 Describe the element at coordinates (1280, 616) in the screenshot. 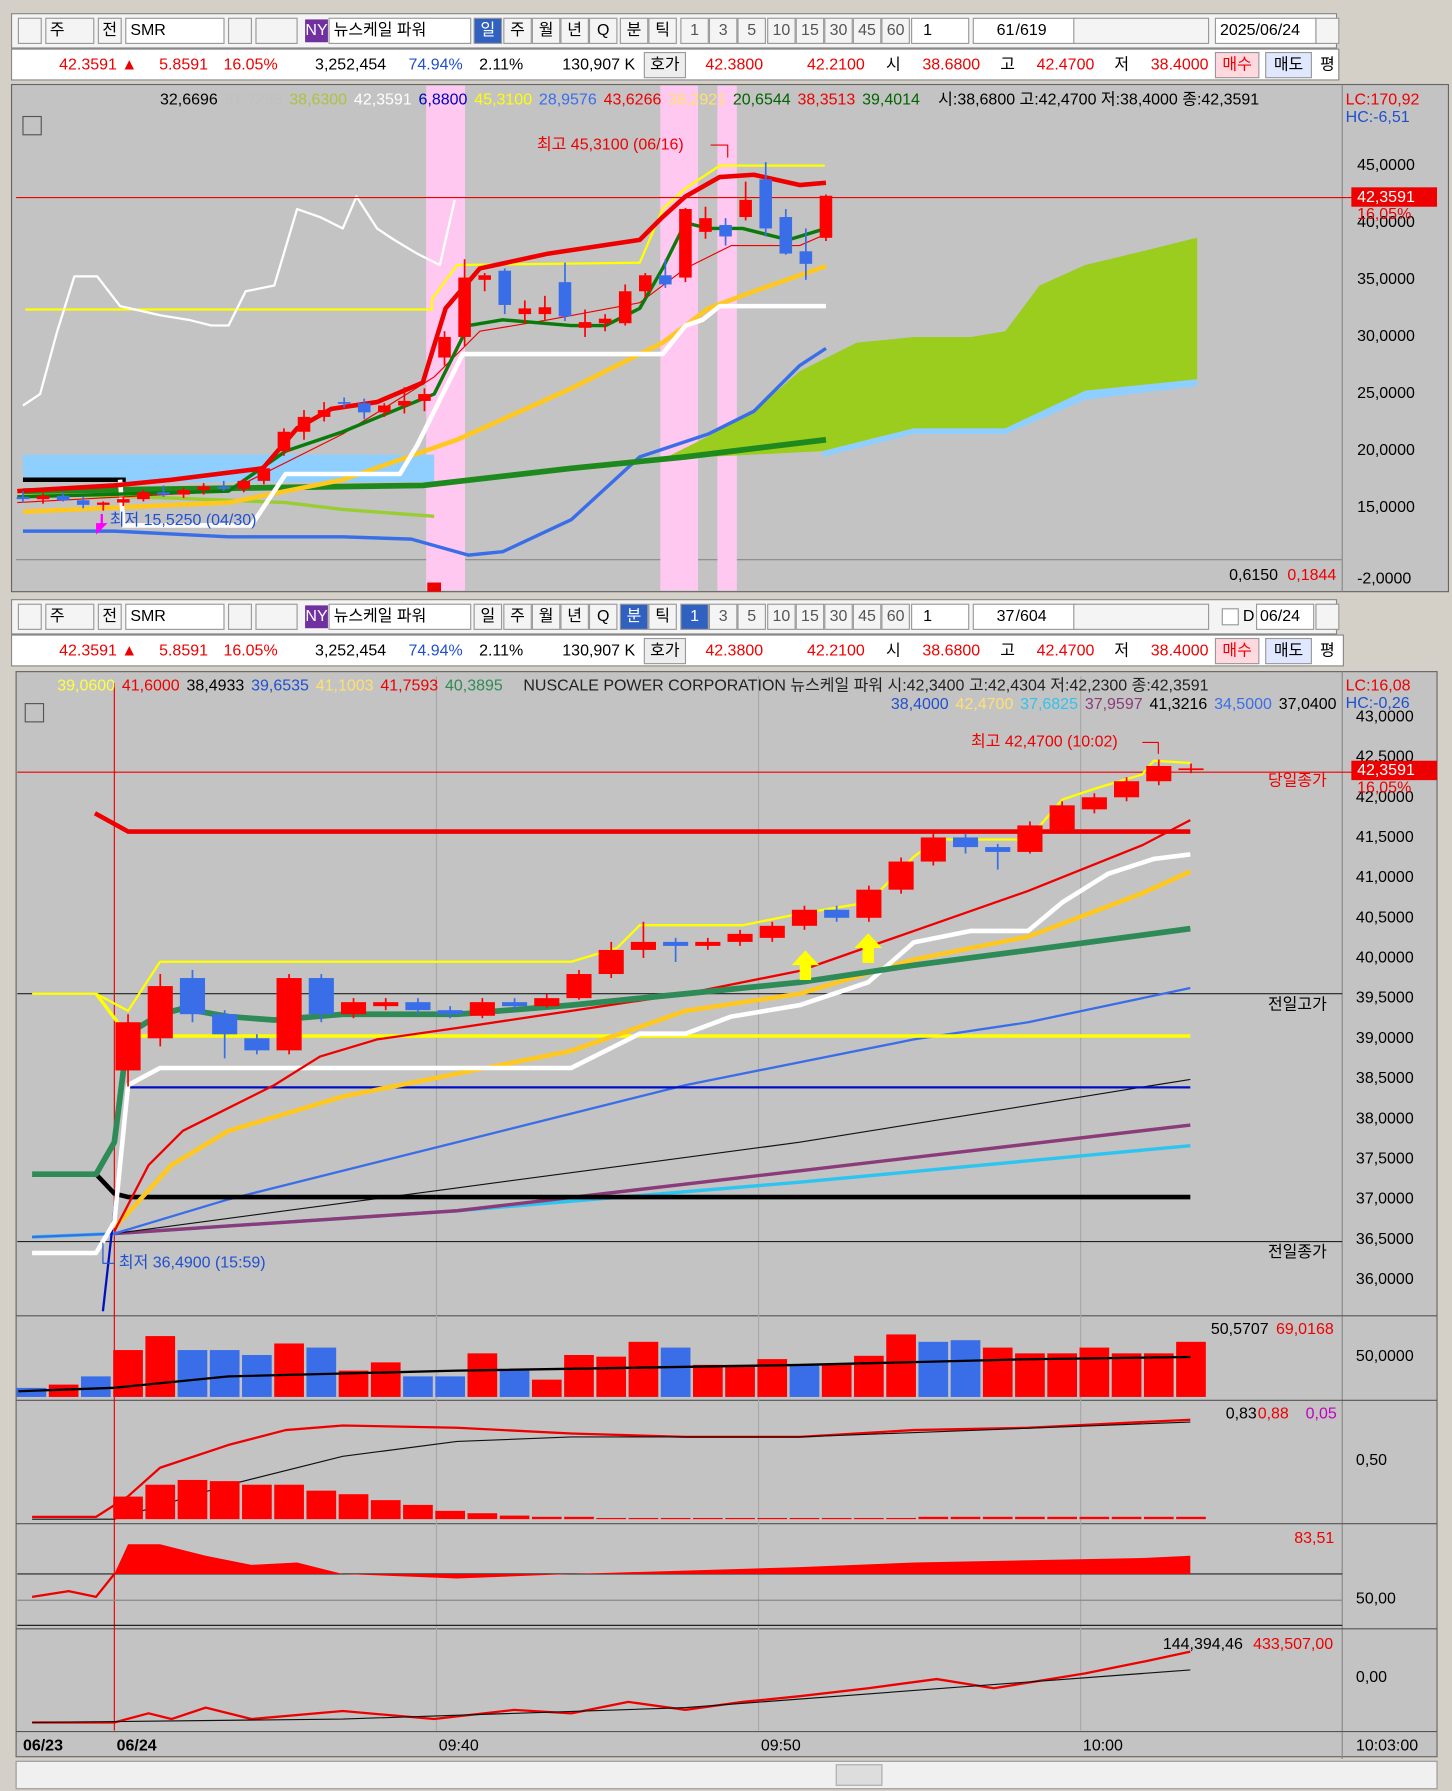

I see `date-input: 06/24` at that location.